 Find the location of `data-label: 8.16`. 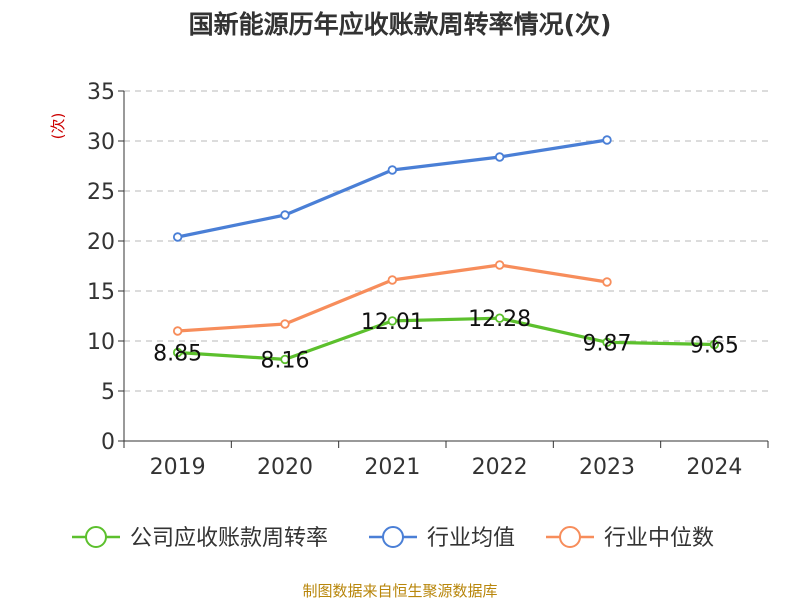

data-label: 8.16 is located at coordinates (285, 360).